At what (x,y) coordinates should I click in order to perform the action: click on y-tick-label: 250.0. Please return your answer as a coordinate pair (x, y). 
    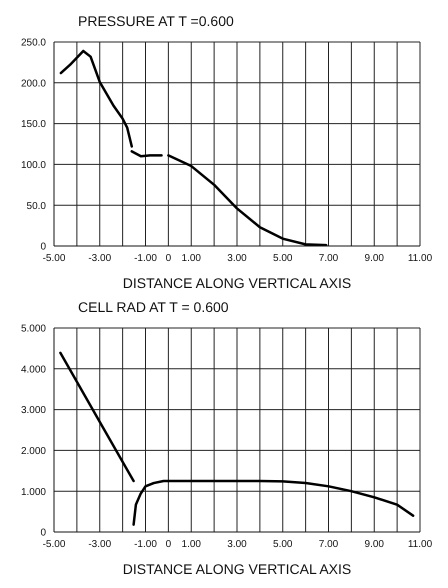
    Looking at the image, I should click on (33, 43).